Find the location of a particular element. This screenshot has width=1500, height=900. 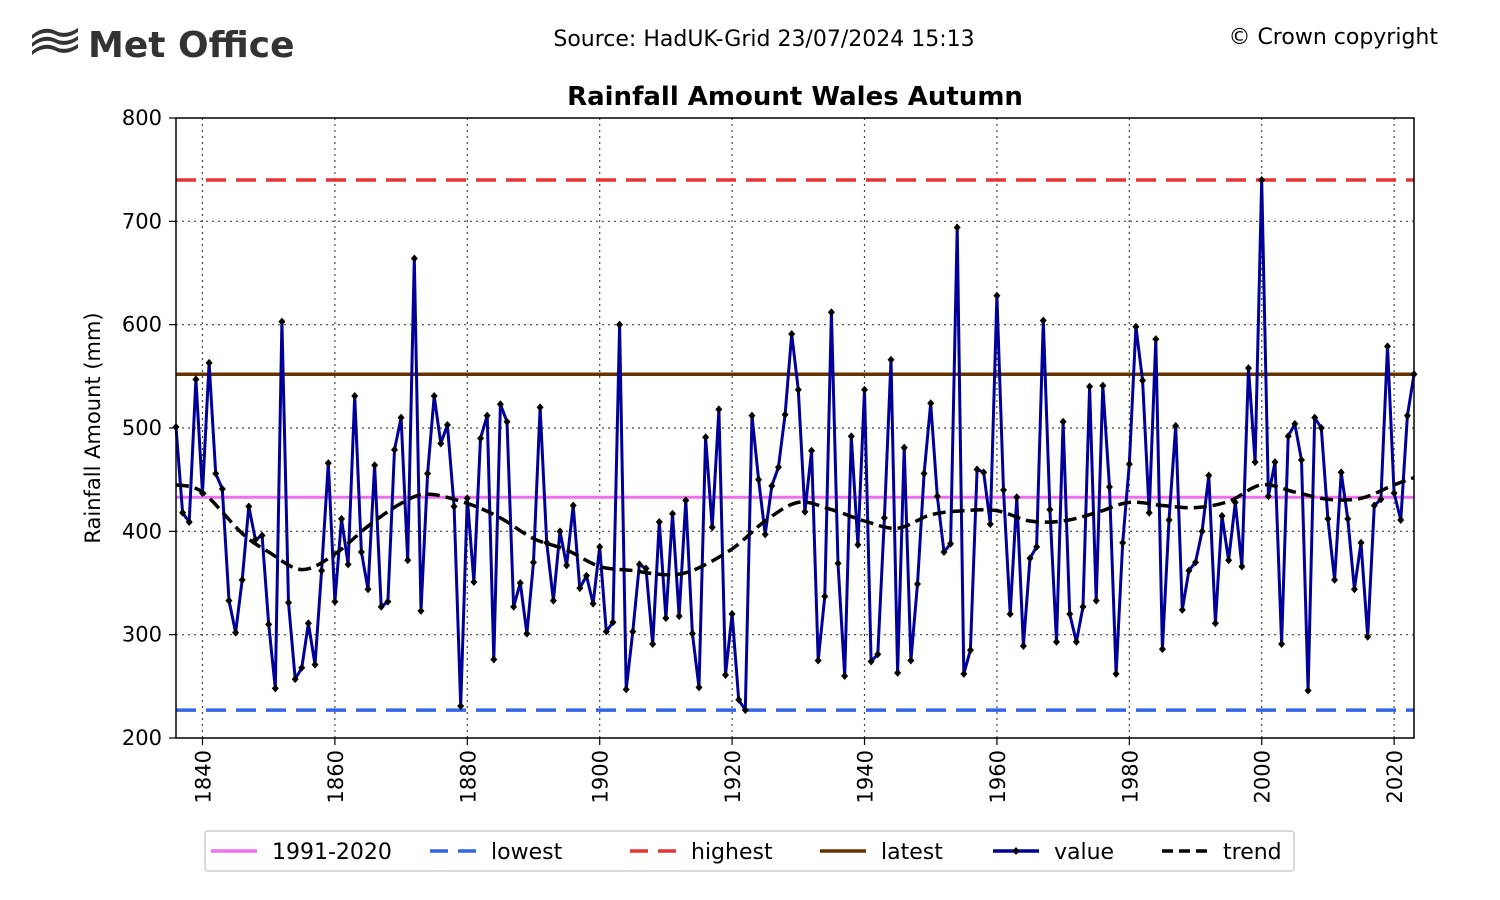

logo-text: Met Office is located at coordinates (191, 45).